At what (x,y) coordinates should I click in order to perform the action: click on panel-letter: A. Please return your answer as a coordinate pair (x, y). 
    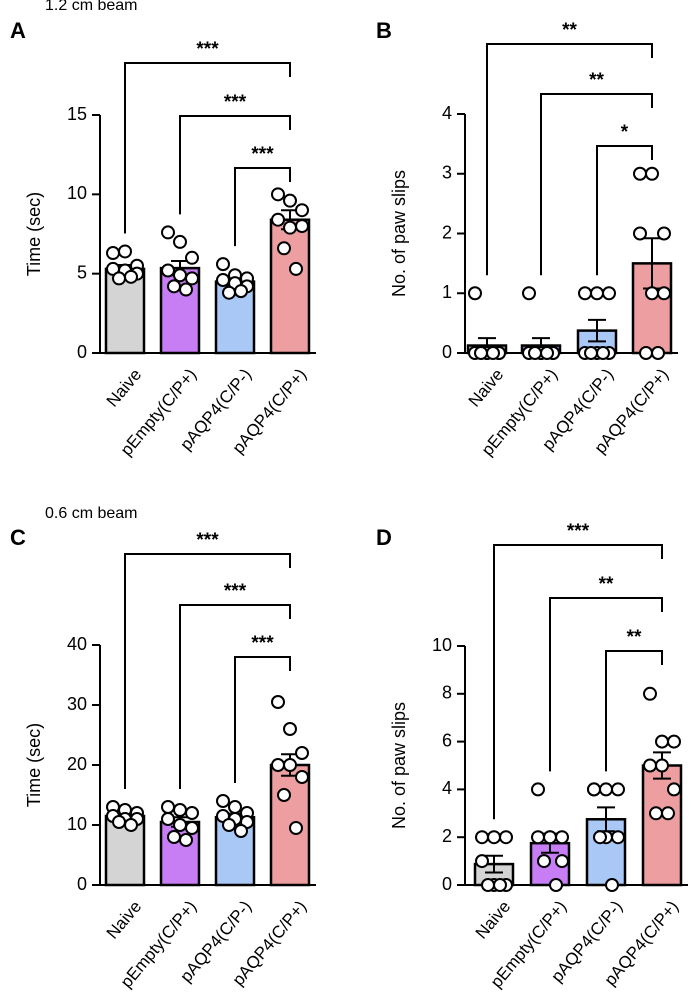
    Looking at the image, I should click on (18, 30).